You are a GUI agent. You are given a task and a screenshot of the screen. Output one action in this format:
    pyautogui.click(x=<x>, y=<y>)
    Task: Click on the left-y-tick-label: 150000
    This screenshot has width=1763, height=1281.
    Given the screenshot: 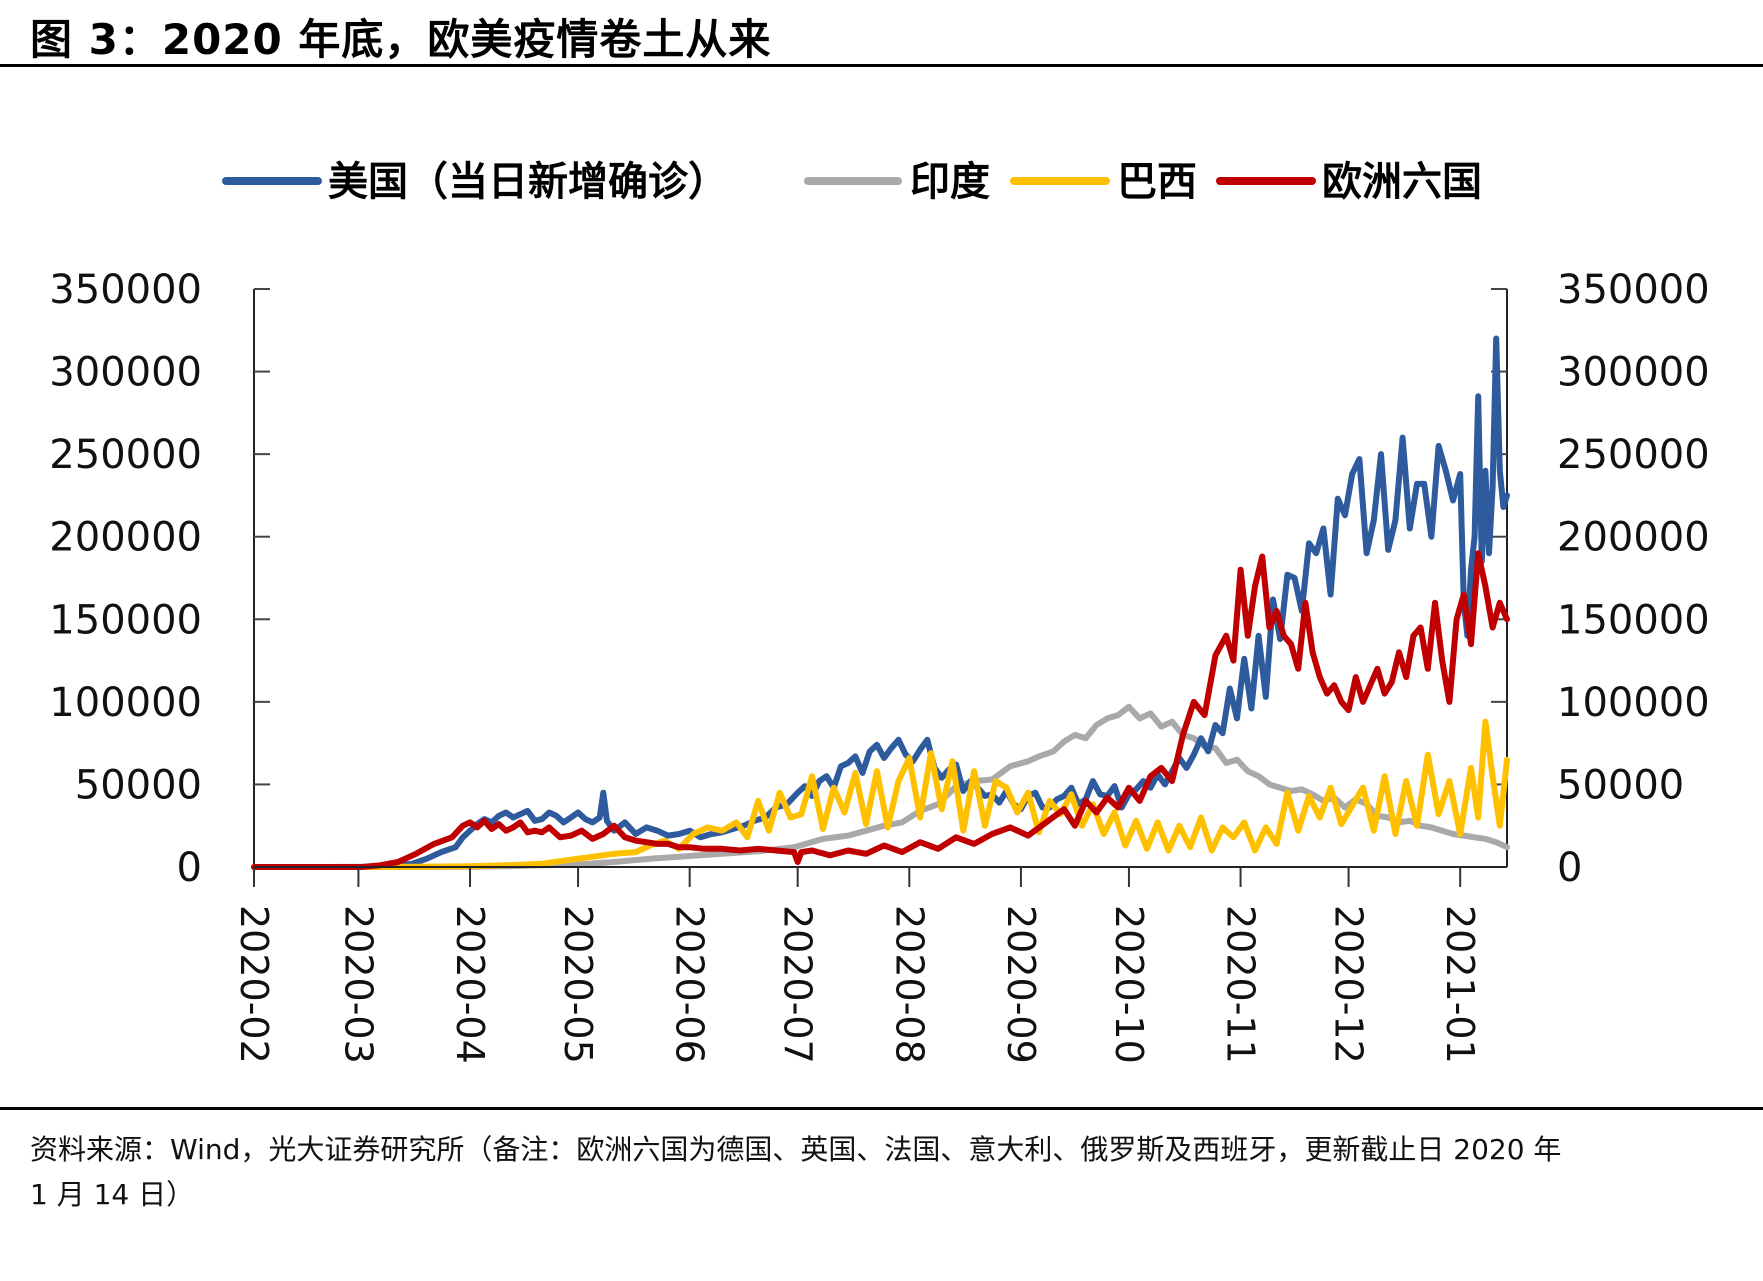 What is the action you would take?
    pyautogui.click(x=125, y=620)
    